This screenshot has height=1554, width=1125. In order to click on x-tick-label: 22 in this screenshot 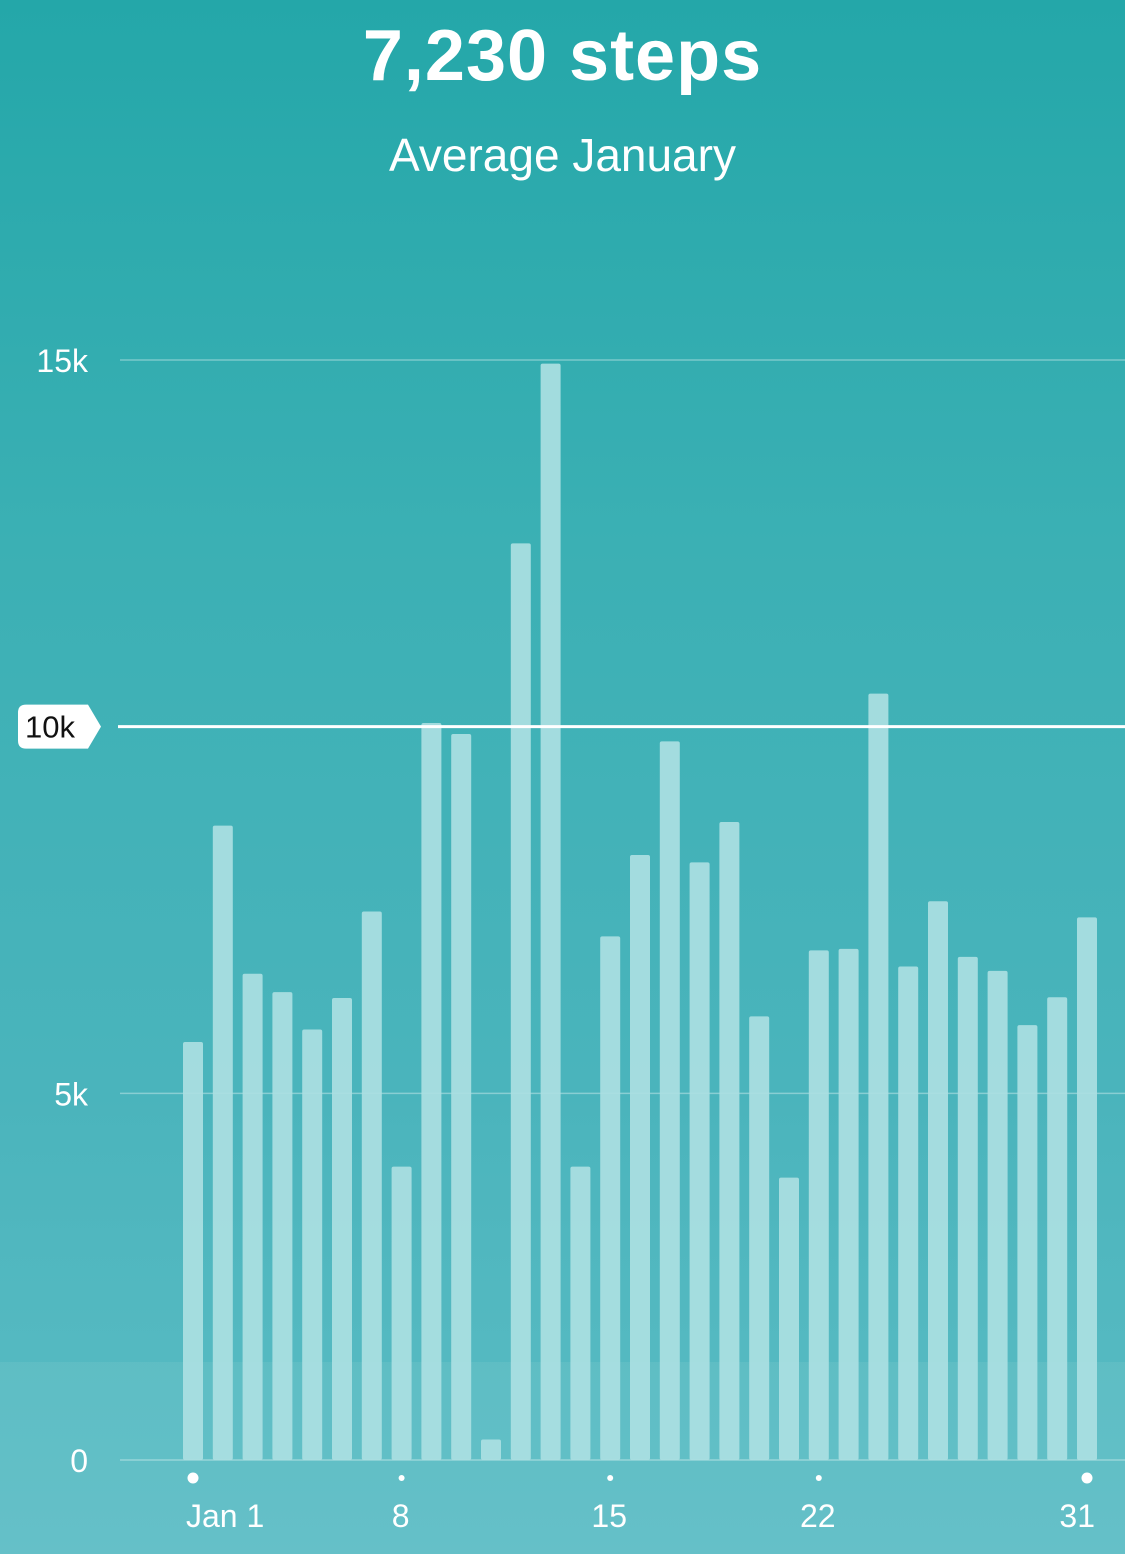, I will do `click(818, 1516)`.